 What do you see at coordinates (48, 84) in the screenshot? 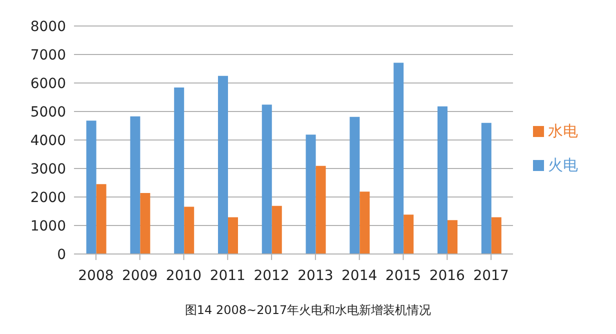
I see `y-tick-label: 6000` at bounding box center [48, 84].